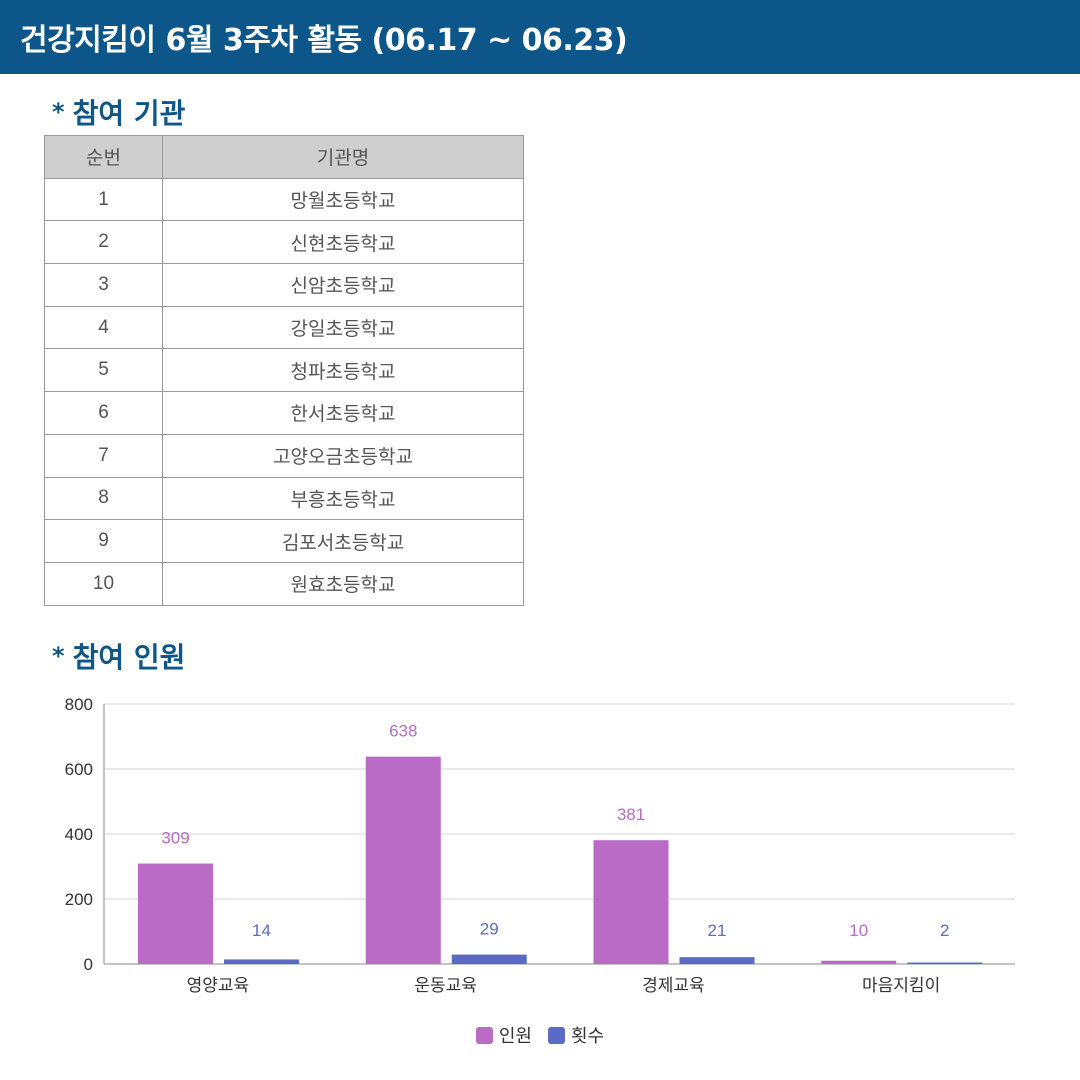  Describe the element at coordinates (79, 899) in the screenshot. I see `y-tick-label: 200` at that location.